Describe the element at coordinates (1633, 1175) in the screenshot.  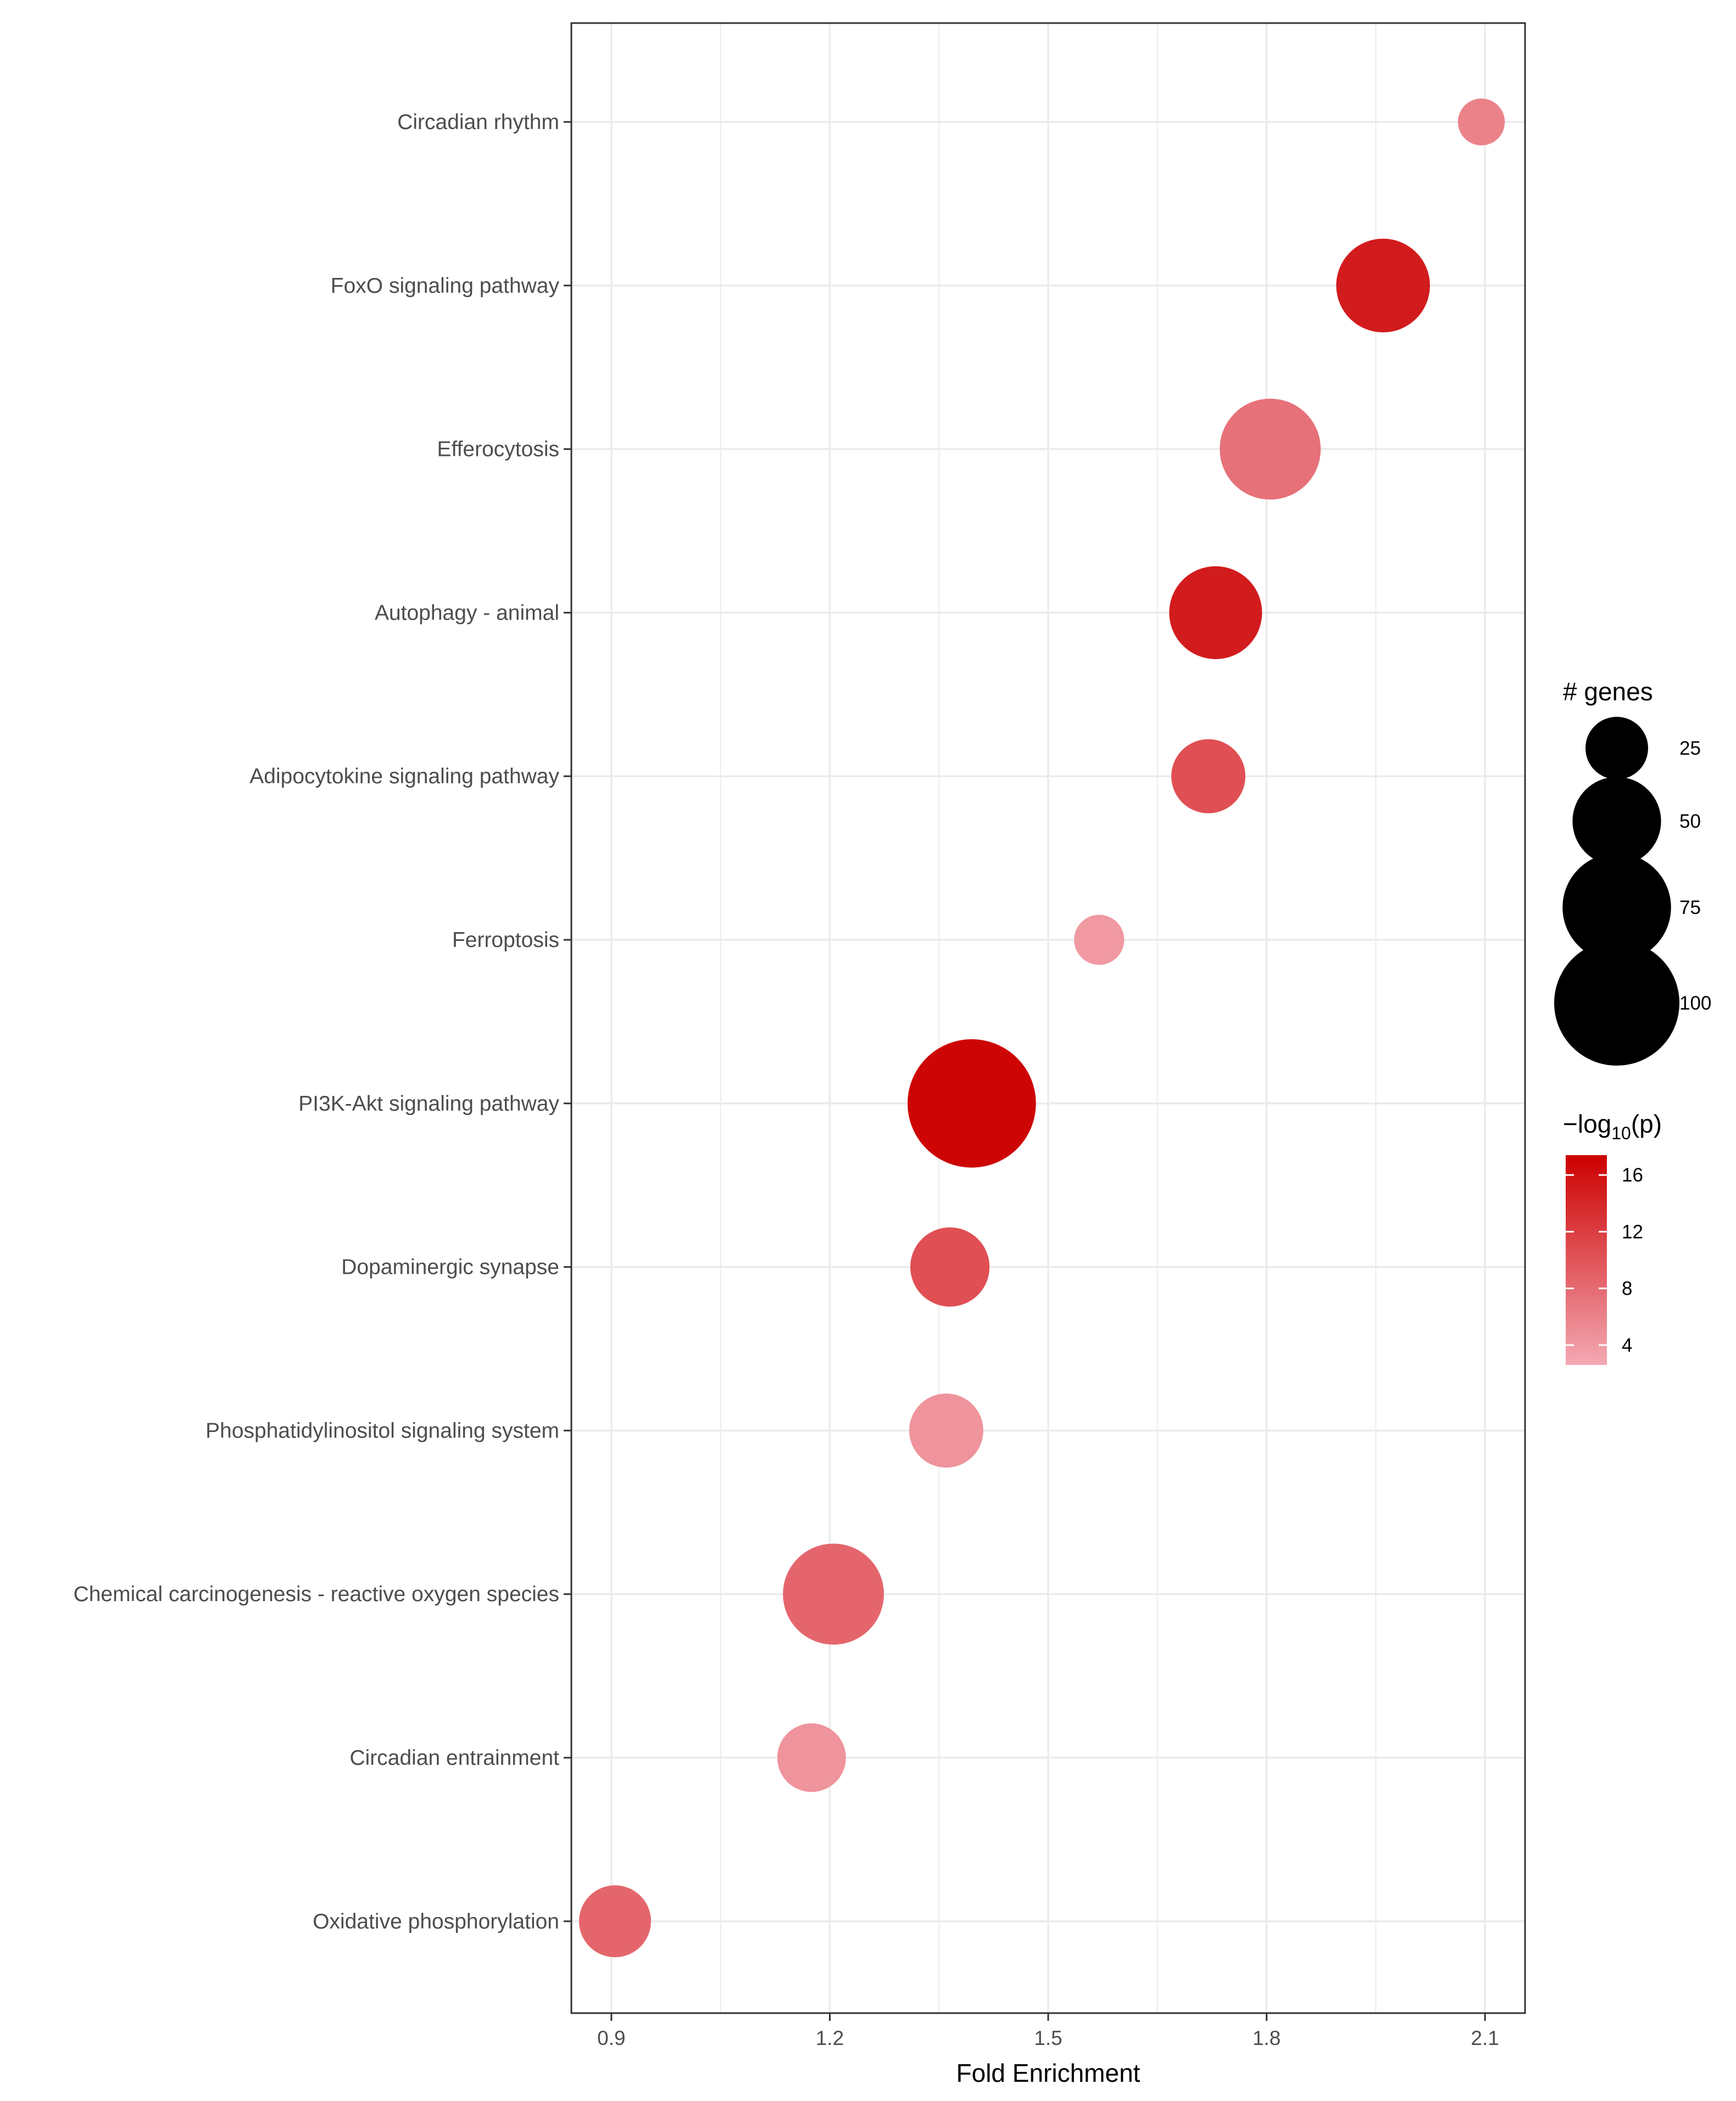
I see `colorbar-label: 16` at that location.